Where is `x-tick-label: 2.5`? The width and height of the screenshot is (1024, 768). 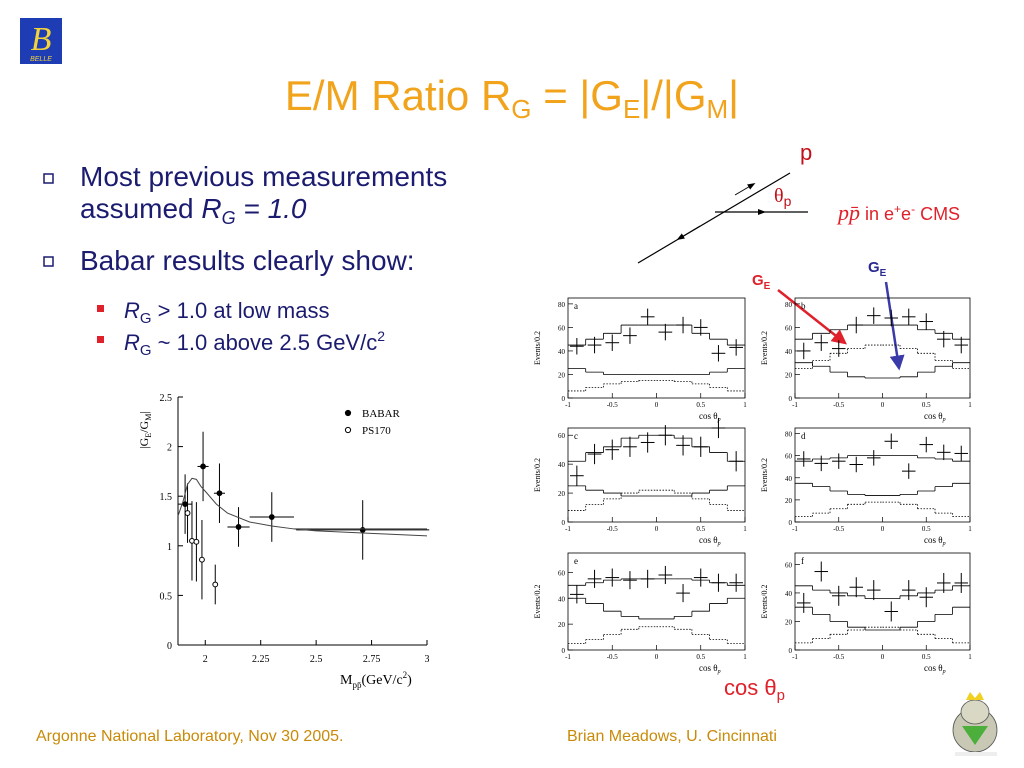 x-tick-label: 2.5 is located at coordinates (316, 659).